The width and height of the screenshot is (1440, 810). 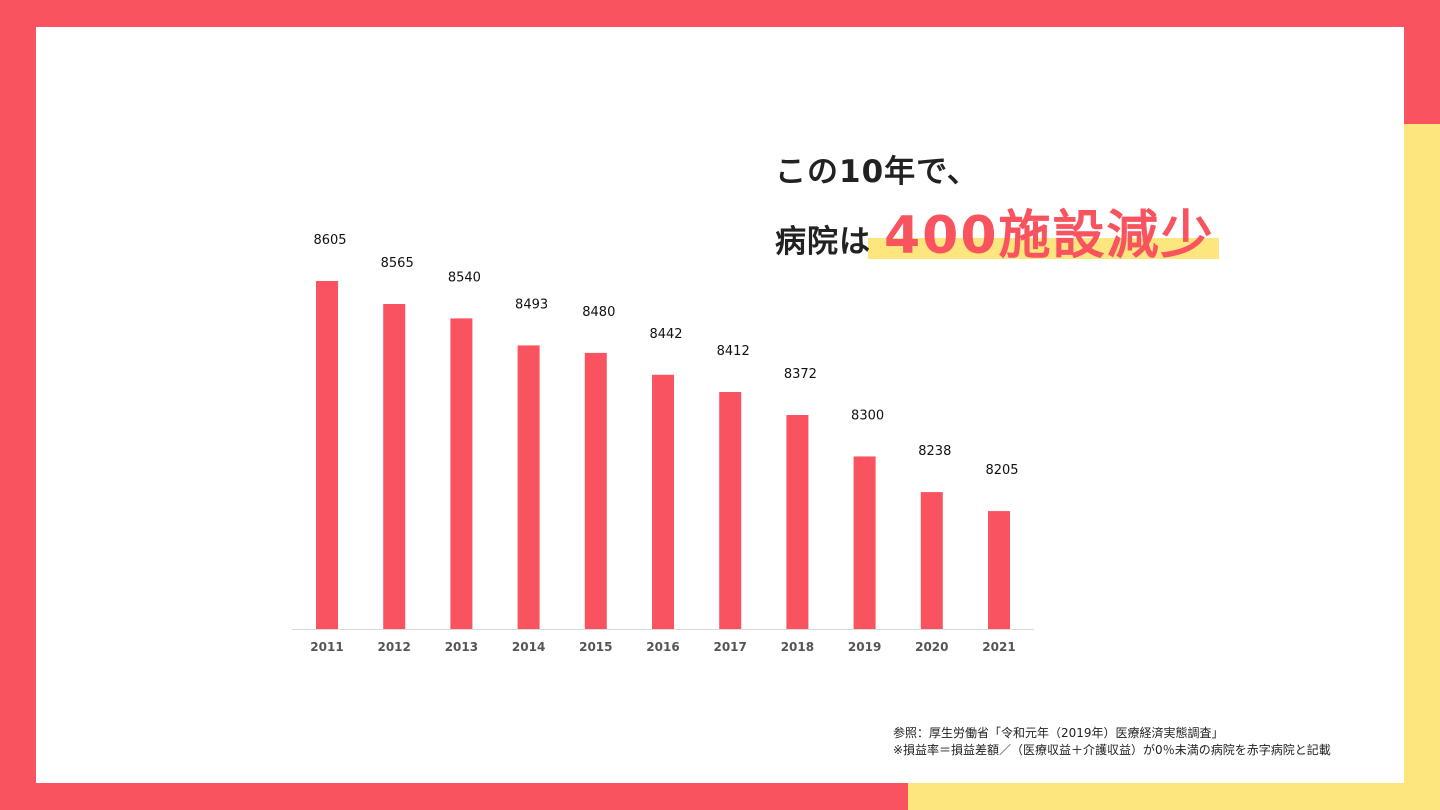 What do you see at coordinates (800, 374) in the screenshot?
I see `bar-value-label: 8372` at bounding box center [800, 374].